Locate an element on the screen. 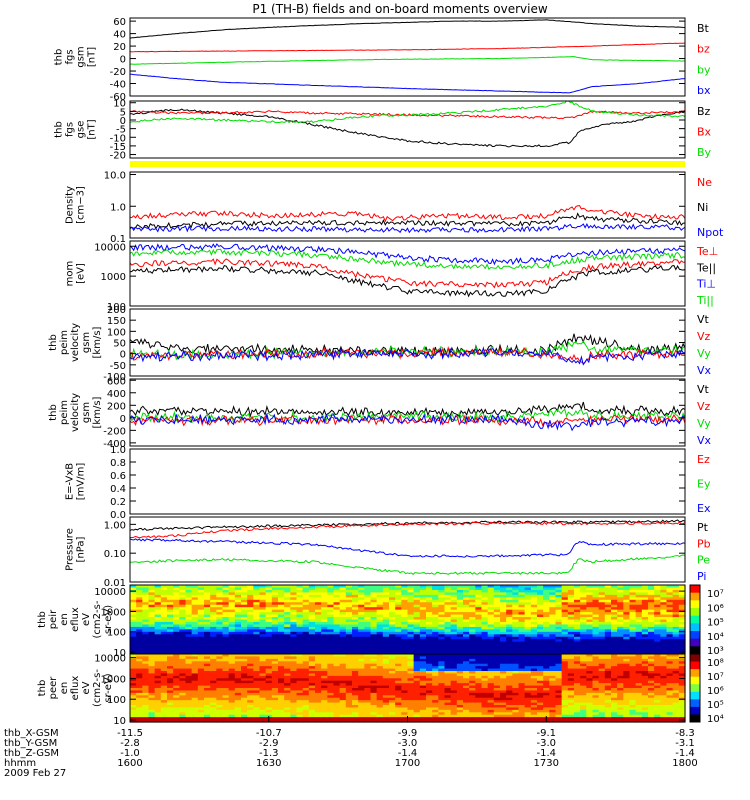  y-tick-label: -15 is located at coordinates (118, 147).